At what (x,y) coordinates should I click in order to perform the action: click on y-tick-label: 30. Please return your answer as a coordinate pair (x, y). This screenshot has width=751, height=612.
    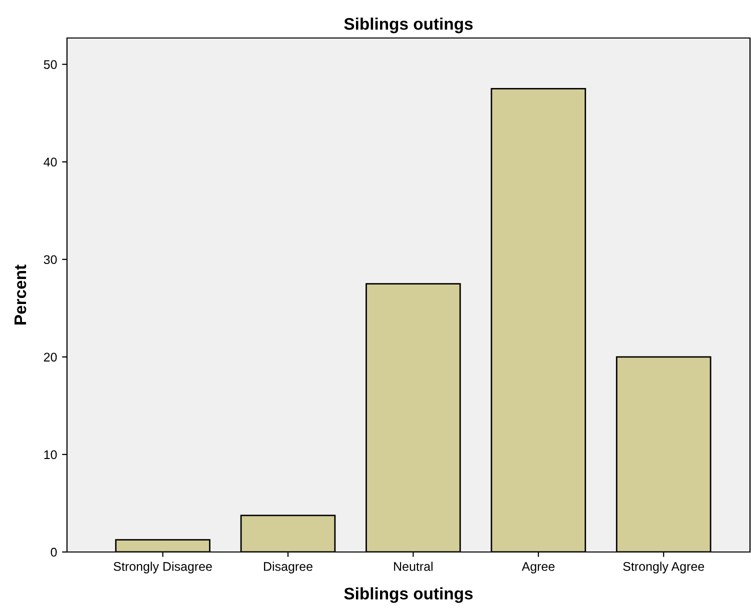
    Looking at the image, I should click on (50, 259).